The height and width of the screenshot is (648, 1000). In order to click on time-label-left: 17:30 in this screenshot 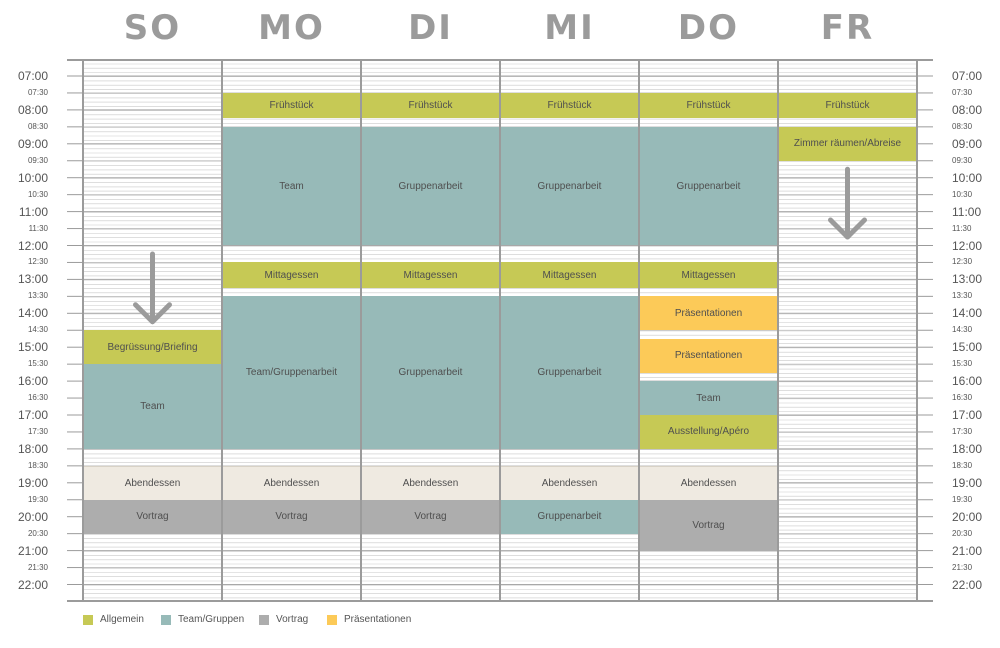, I will do `click(37, 431)`.